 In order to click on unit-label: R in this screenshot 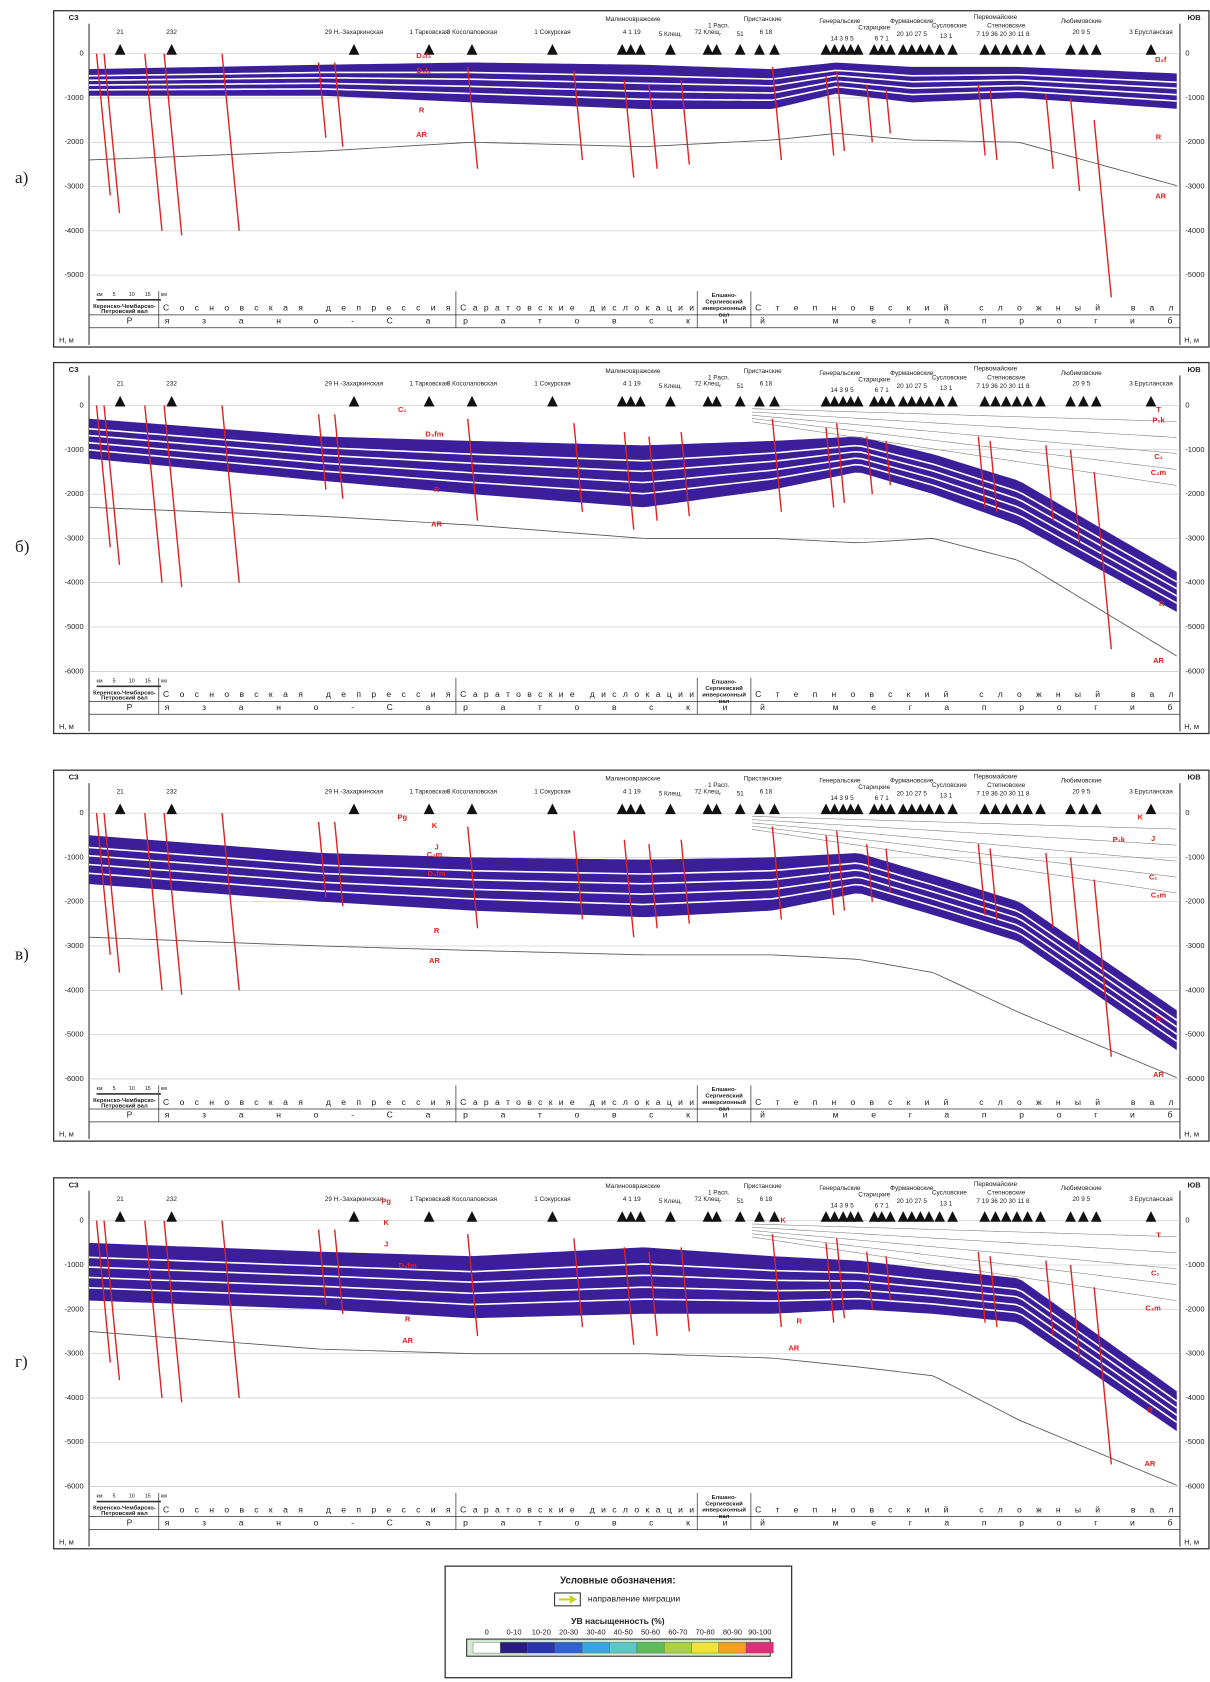, I will do `click(1162, 603)`.